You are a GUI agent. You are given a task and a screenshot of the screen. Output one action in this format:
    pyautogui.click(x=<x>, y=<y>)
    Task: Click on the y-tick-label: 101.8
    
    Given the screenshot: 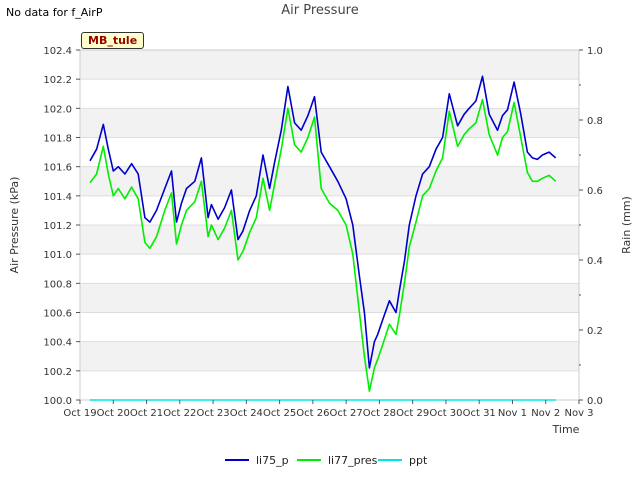 What is the action you would take?
    pyautogui.click(x=57, y=139)
    